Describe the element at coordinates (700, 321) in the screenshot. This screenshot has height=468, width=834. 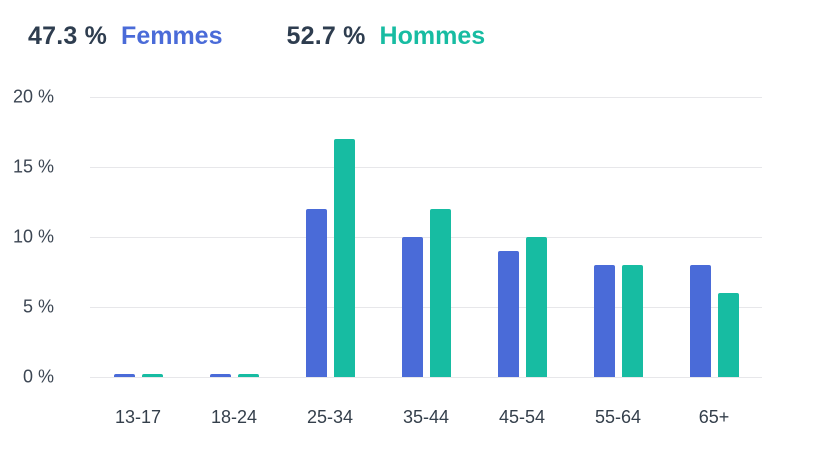
I see `bar-femmes-65+` at that location.